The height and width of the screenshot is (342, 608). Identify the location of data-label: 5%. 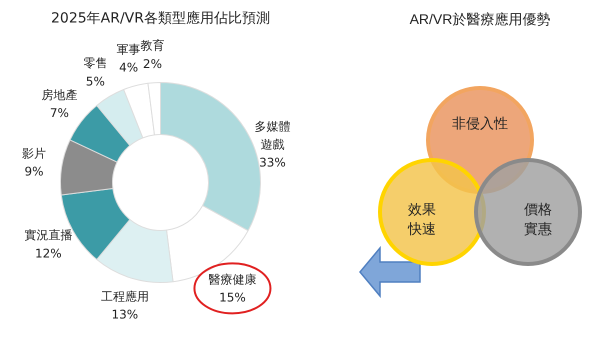
(95, 81).